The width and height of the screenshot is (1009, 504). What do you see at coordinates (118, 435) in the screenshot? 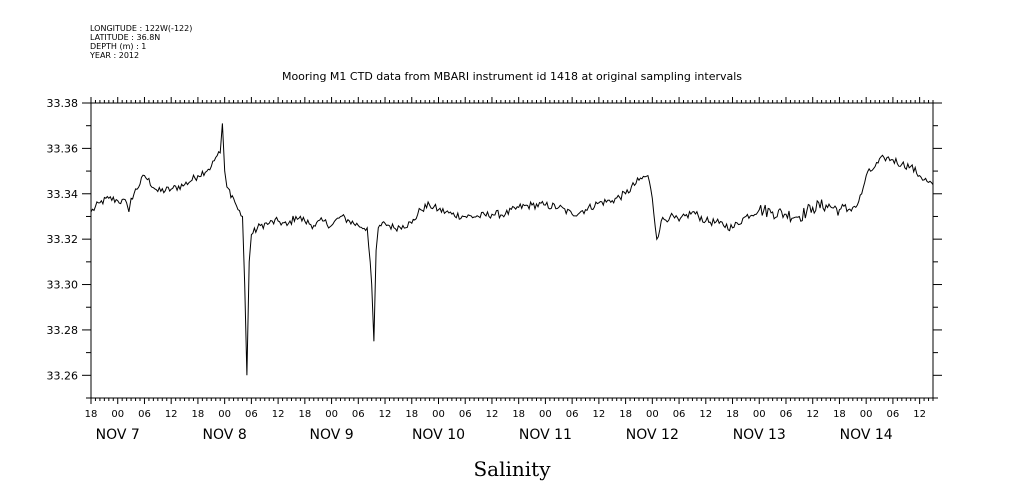
I see `x-day-label: NOV 7` at bounding box center [118, 435].